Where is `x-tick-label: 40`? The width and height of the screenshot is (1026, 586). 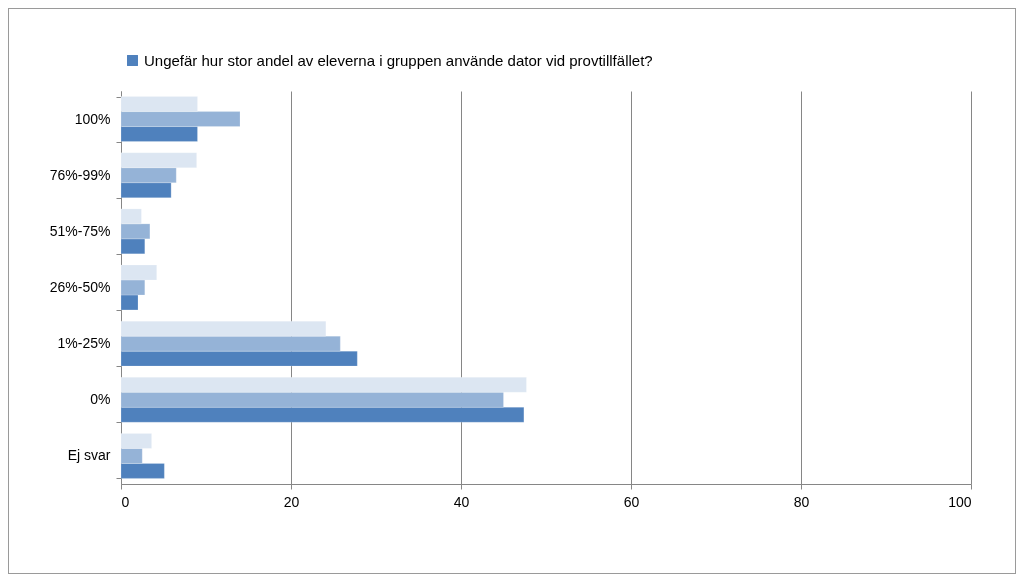 x-tick-label: 40 is located at coordinates (461, 501).